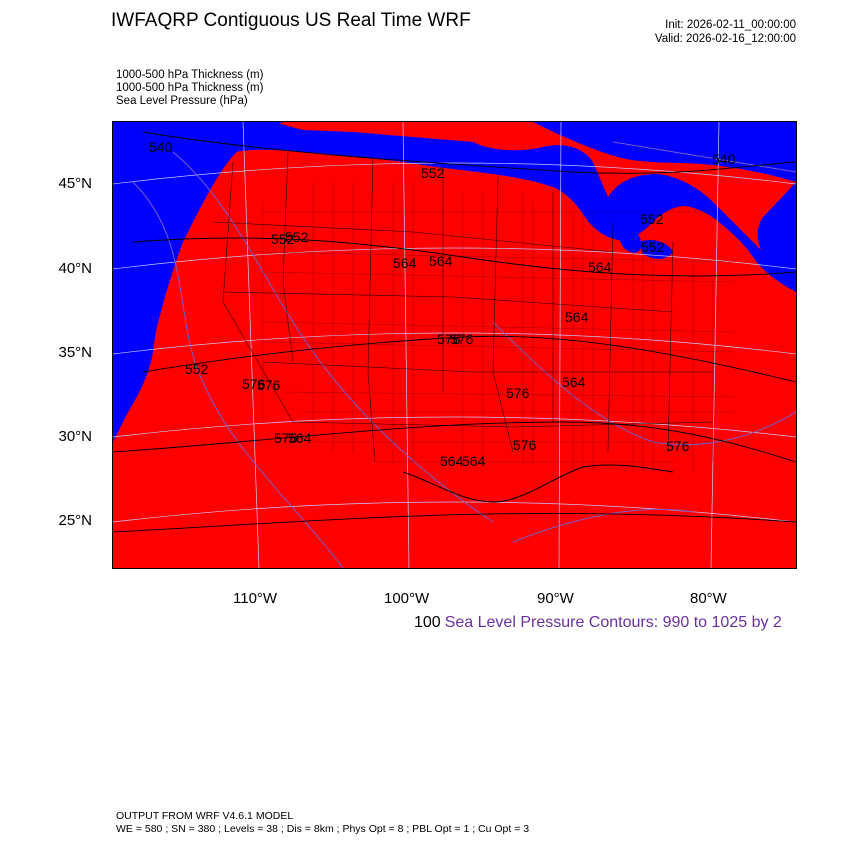 The height and width of the screenshot is (850, 850). I want to click on canada-water, so click(664, 152).